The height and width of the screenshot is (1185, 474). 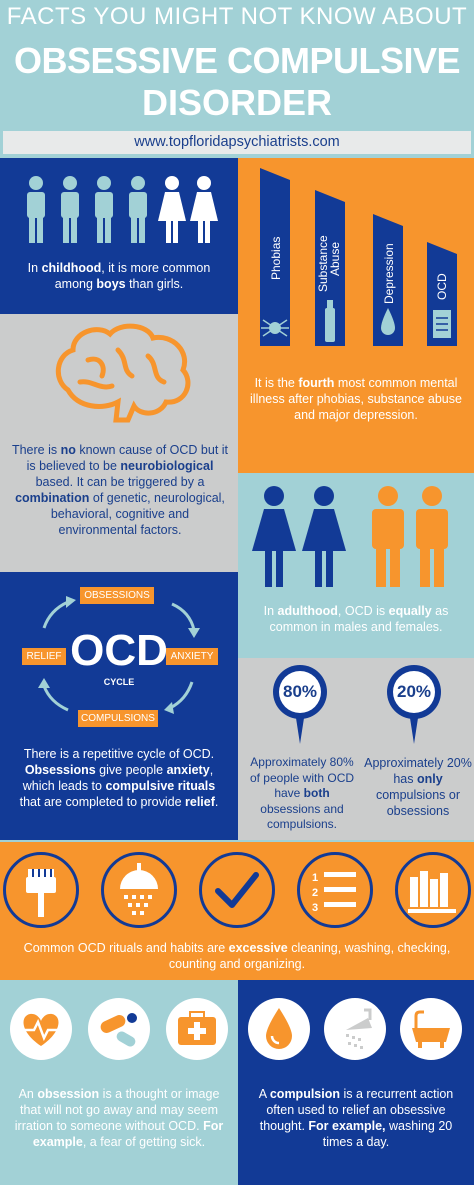 I want to click on brush-icon, so click(x=41, y=890).